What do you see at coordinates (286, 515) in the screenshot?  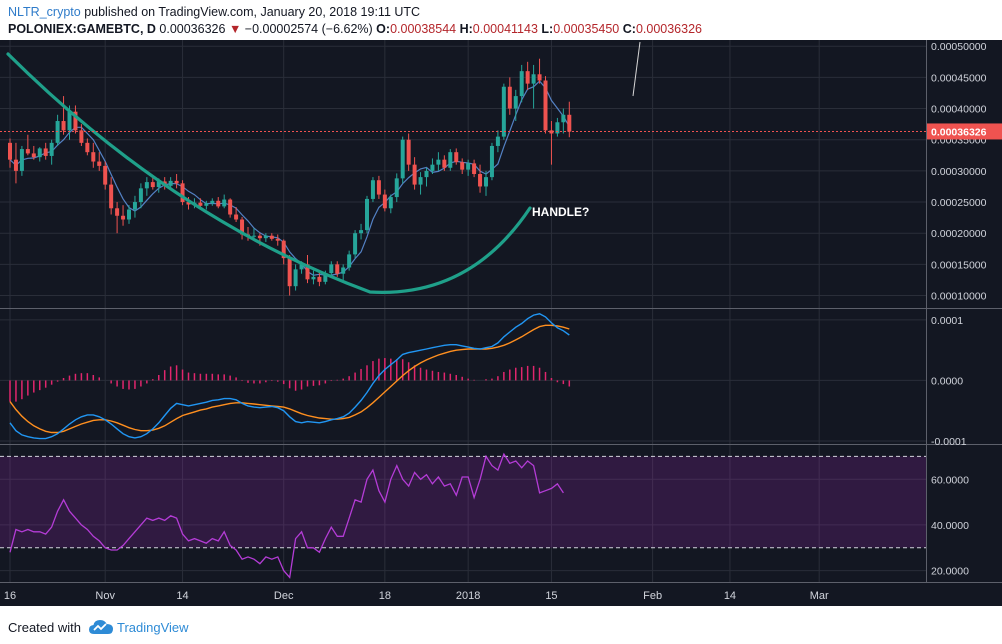 I see `rsi-line` at bounding box center [286, 515].